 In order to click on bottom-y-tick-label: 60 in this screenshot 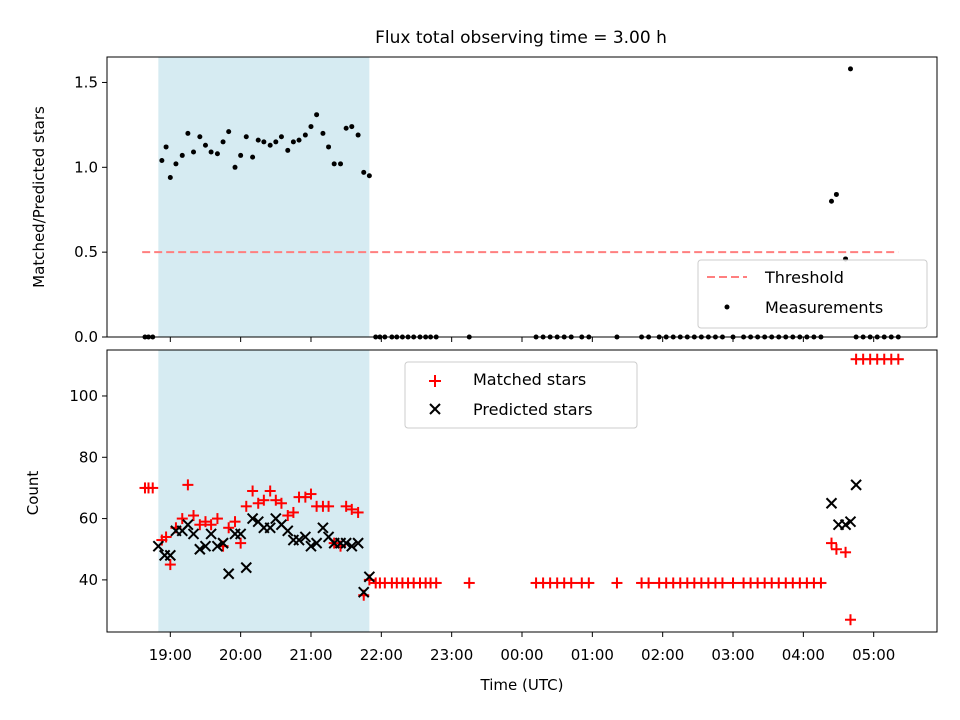, I will do `click(88, 519)`.